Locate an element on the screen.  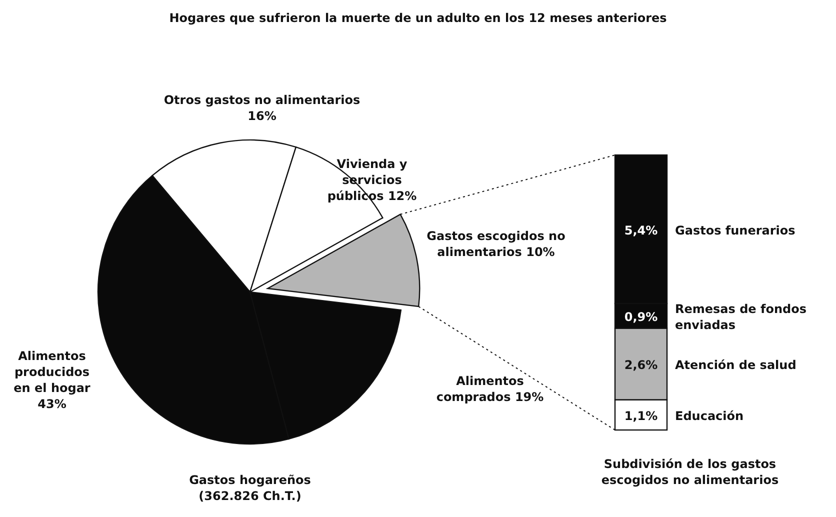
data-label: 1,1% is located at coordinates (641, 415).